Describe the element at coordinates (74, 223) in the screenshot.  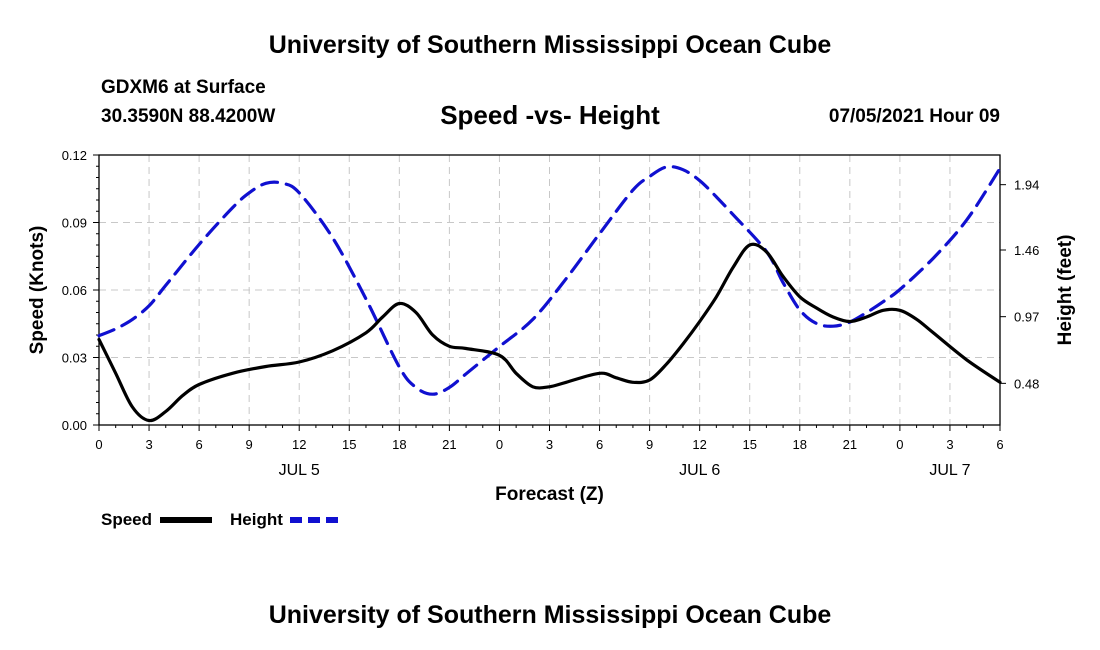
I see `y-tick-label-left: 0.09` at that location.